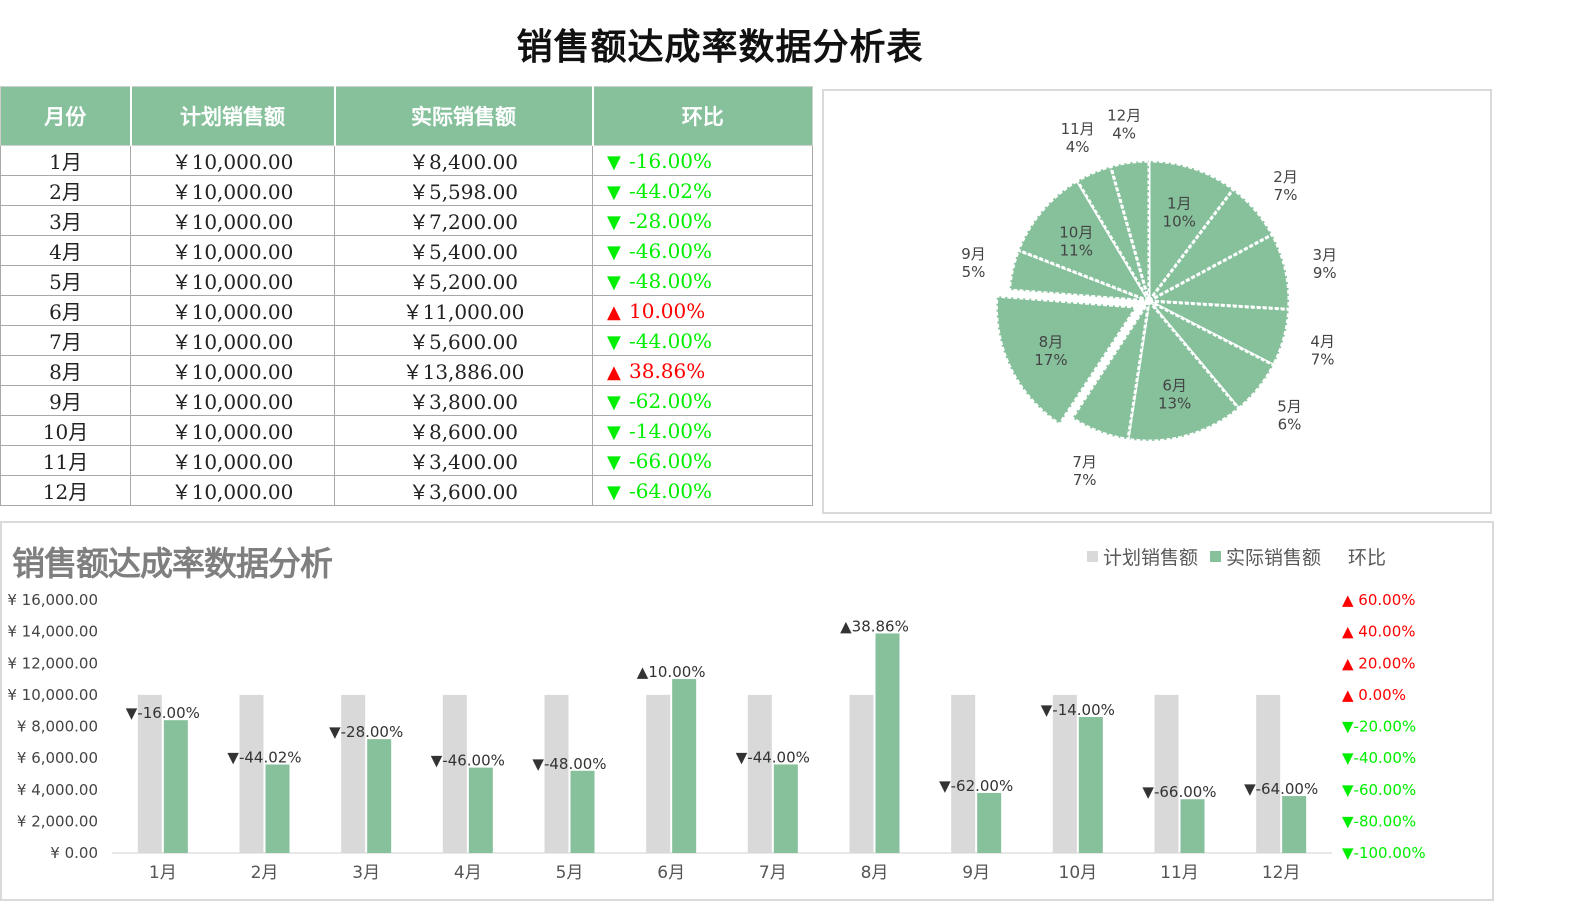 The width and height of the screenshot is (1582, 916). Describe the element at coordinates (671, 873) in the screenshot. I see `x-tick-label: 6月` at that location.